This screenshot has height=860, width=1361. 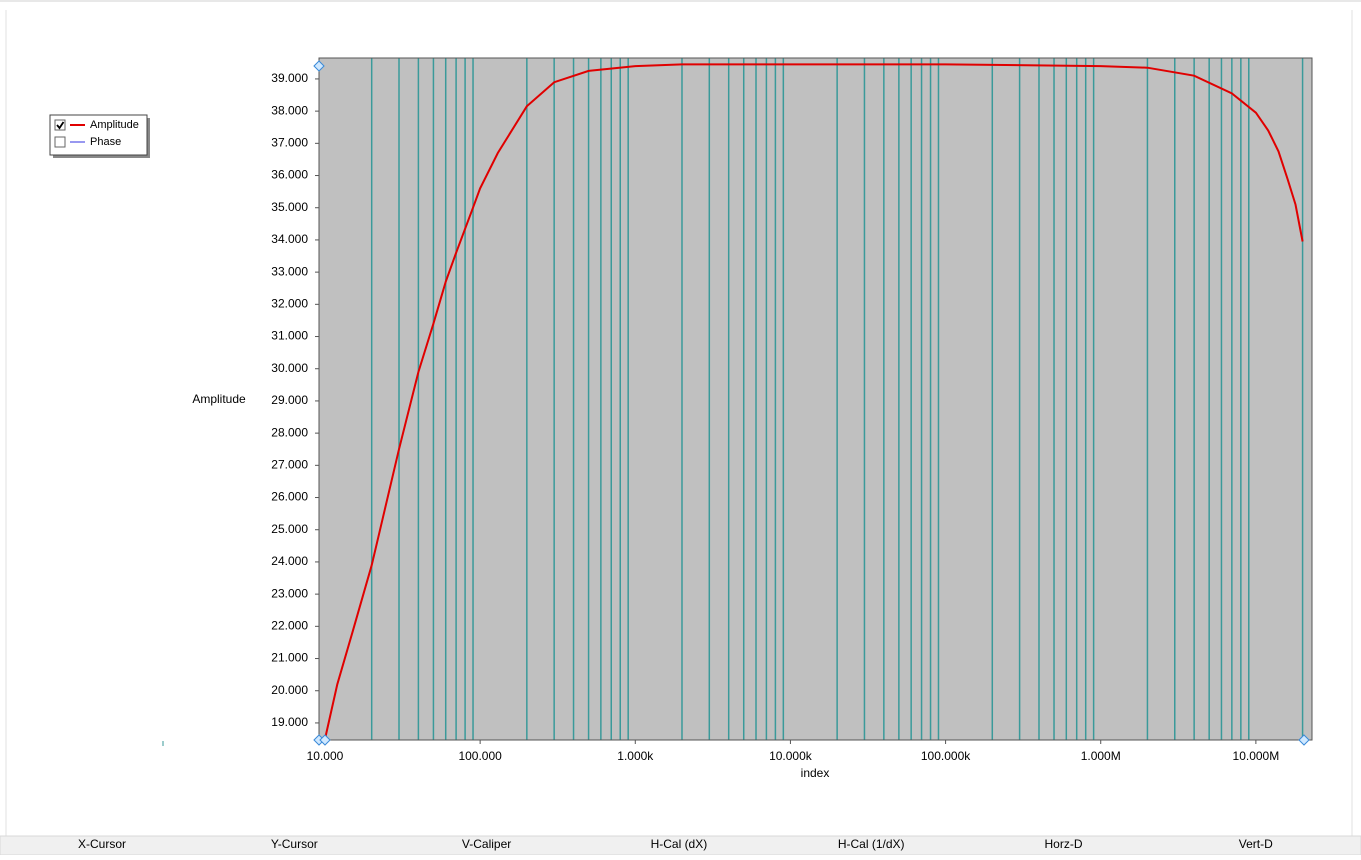 What do you see at coordinates (289, 561) in the screenshot?
I see `y-tick-label: 24.000` at bounding box center [289, 561].